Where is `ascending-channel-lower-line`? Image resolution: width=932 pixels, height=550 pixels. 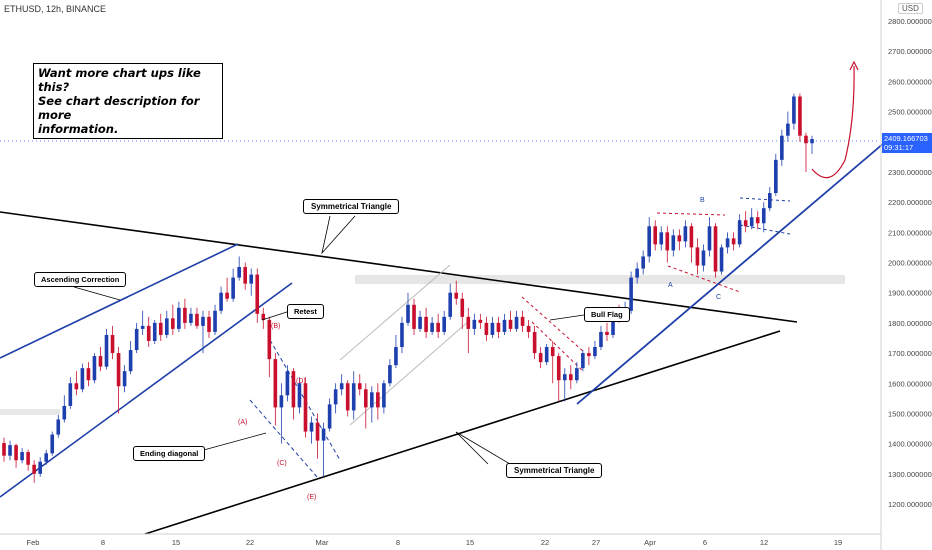
ascending-channel-lower-line is located at coordinates (146, 390).